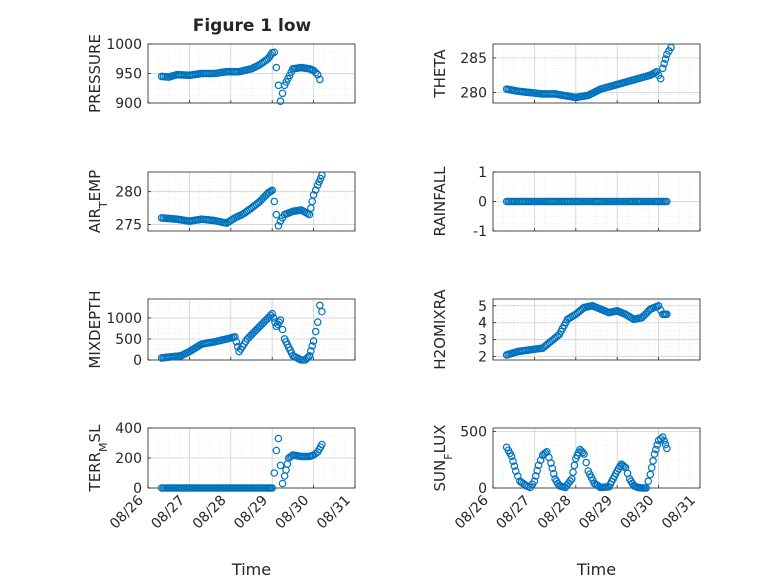 The width and height of the screenshot is (778, 583). What do you see at coordinates (334, 513) in the screenshot?
I see `x-tick-label: 08/31` at bounding box center [334, 513].